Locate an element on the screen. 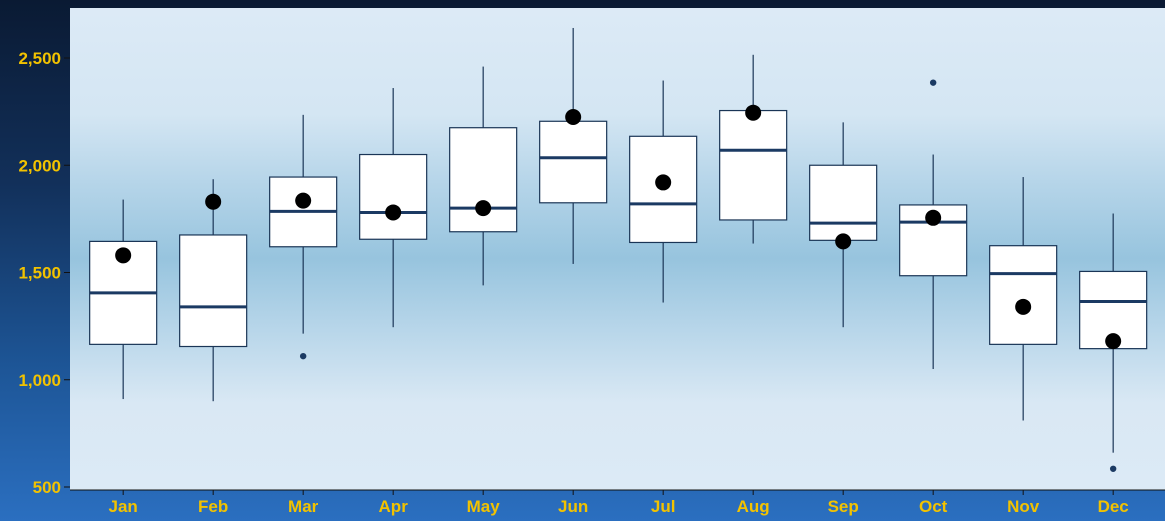 The width and height of the screenshot is (1165, 521). box-jul is located at coordinates (663, 191).